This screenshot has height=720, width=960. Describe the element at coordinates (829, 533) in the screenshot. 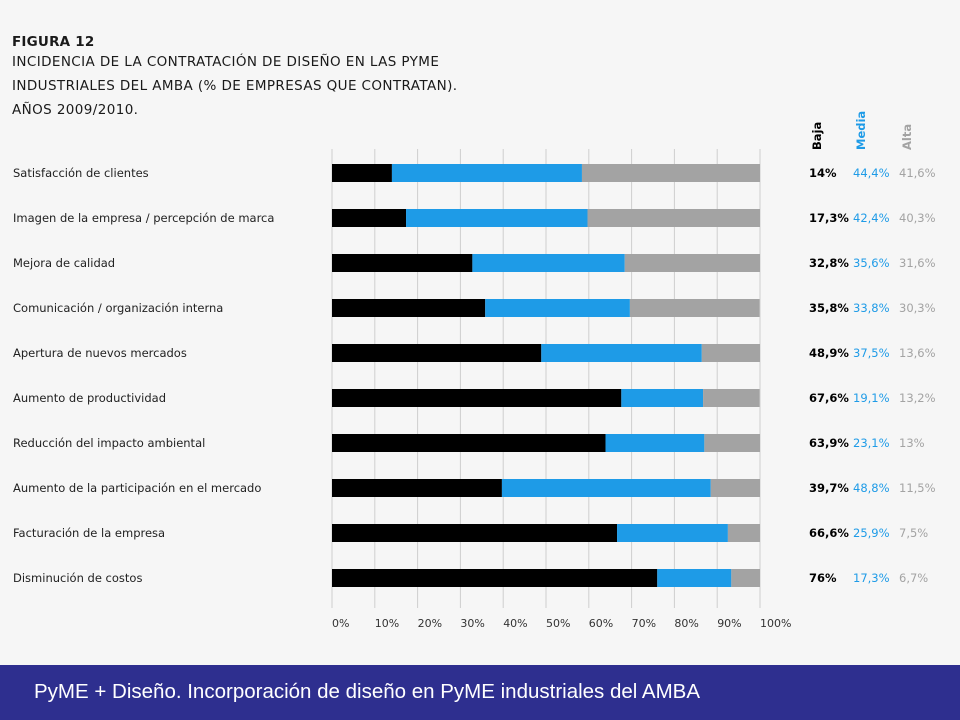

I see `value-label-baja: 66,6%` at that location.